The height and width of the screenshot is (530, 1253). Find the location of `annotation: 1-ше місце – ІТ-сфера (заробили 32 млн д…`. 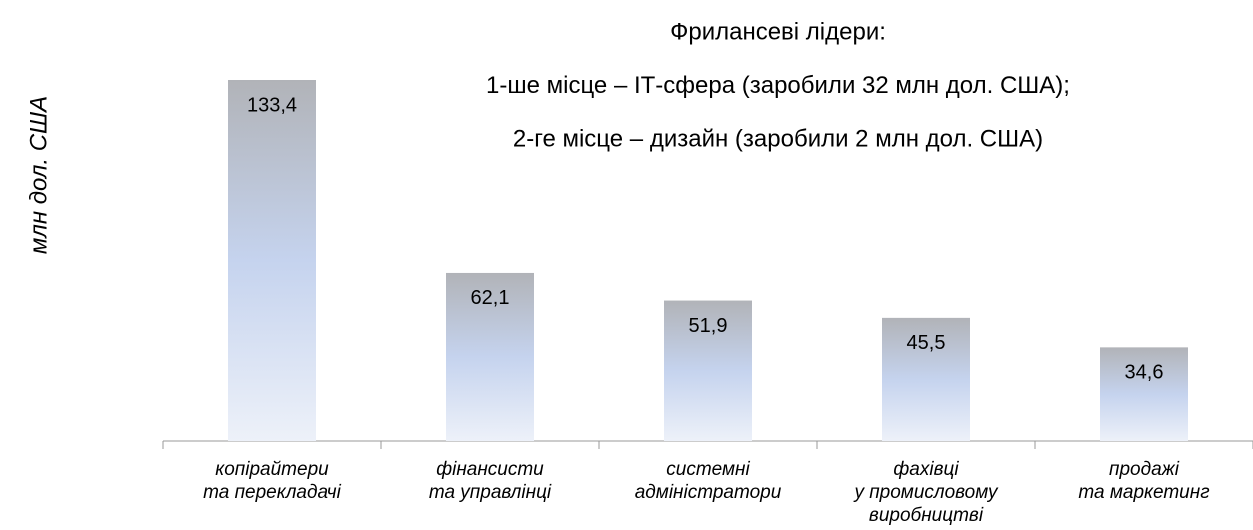

annotation: 1-ше місце – ІТ-сфера (заробили 32 млн д… is located at coordinates (778, 85).